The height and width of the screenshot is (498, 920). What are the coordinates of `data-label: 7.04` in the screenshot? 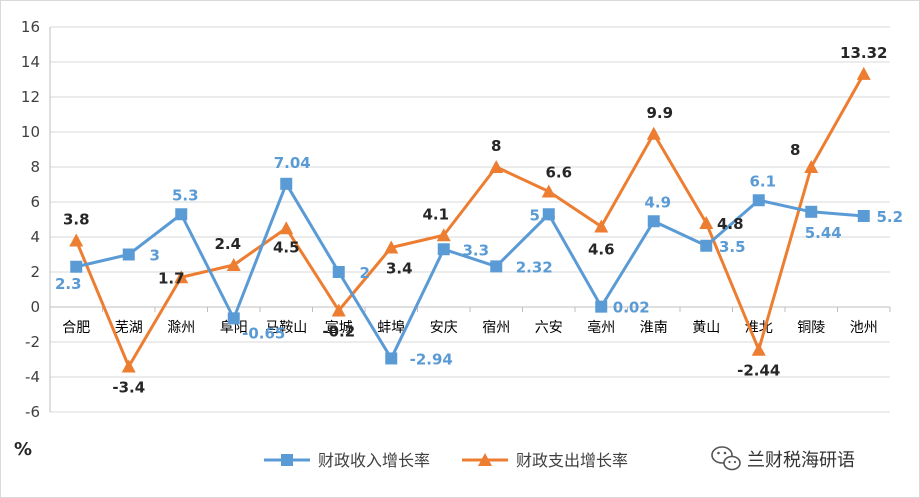 It's located at (292, 163).